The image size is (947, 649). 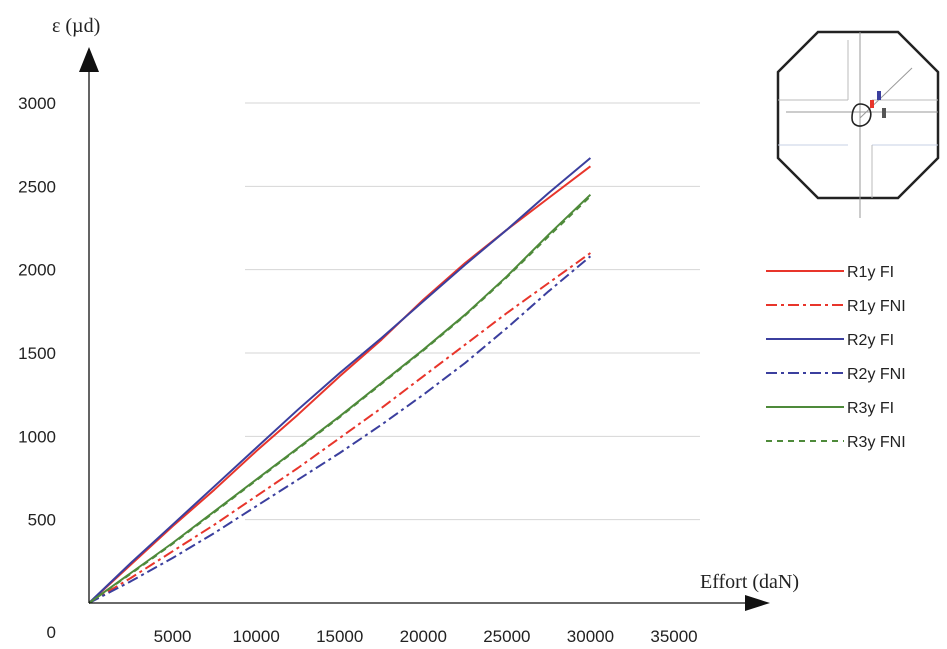 I want to click on legend-label-5: R3y FNI, so click(x=876, y=442).